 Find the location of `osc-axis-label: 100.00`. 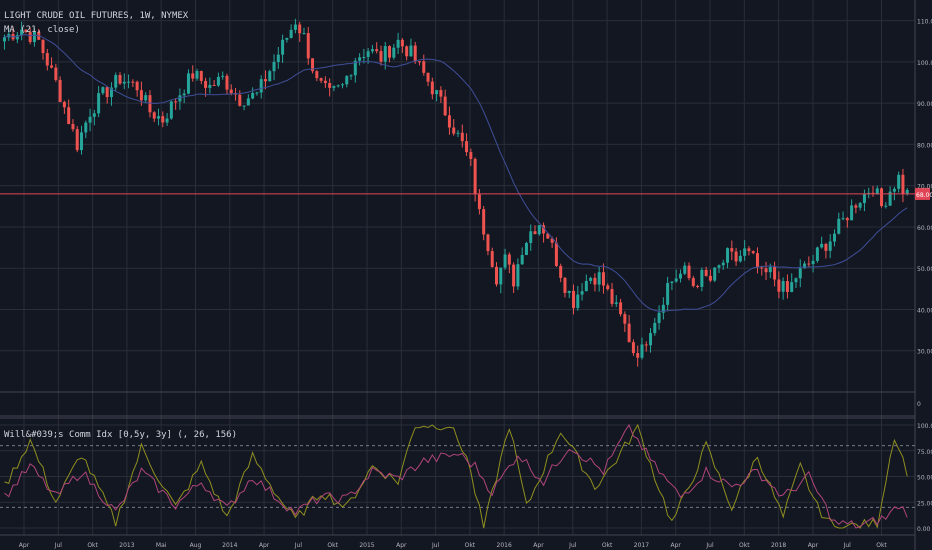

osc-axis-label: 100.00 is located at coordinates (924, 426).